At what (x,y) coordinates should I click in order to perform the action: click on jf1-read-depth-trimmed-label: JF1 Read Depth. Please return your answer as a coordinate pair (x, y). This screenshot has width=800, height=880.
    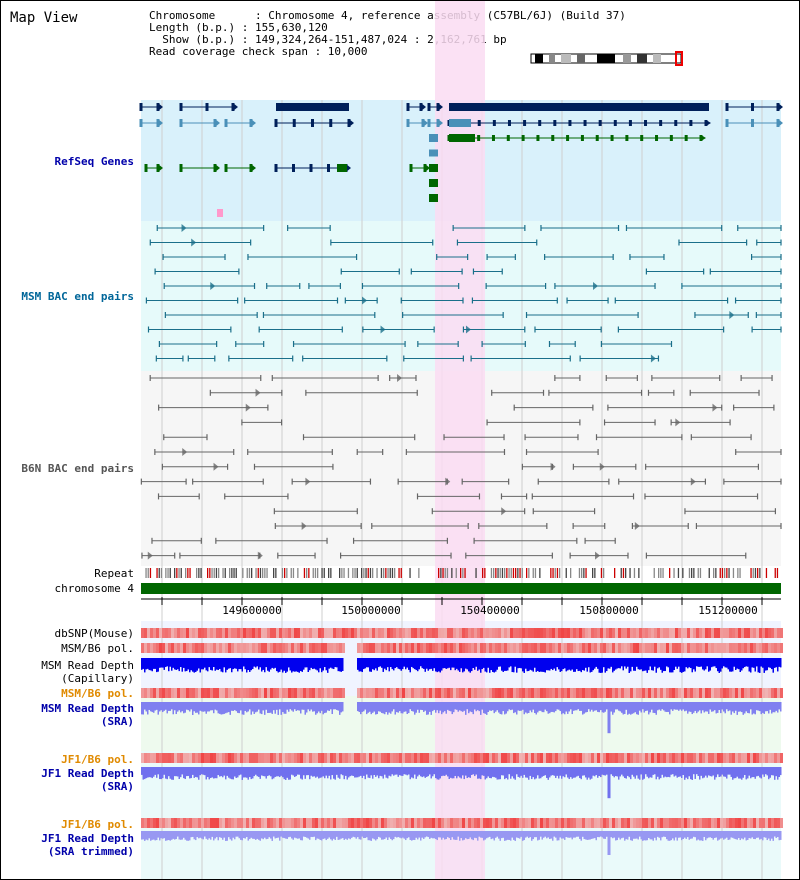
    Looking at the image, I should click on (87, 838).